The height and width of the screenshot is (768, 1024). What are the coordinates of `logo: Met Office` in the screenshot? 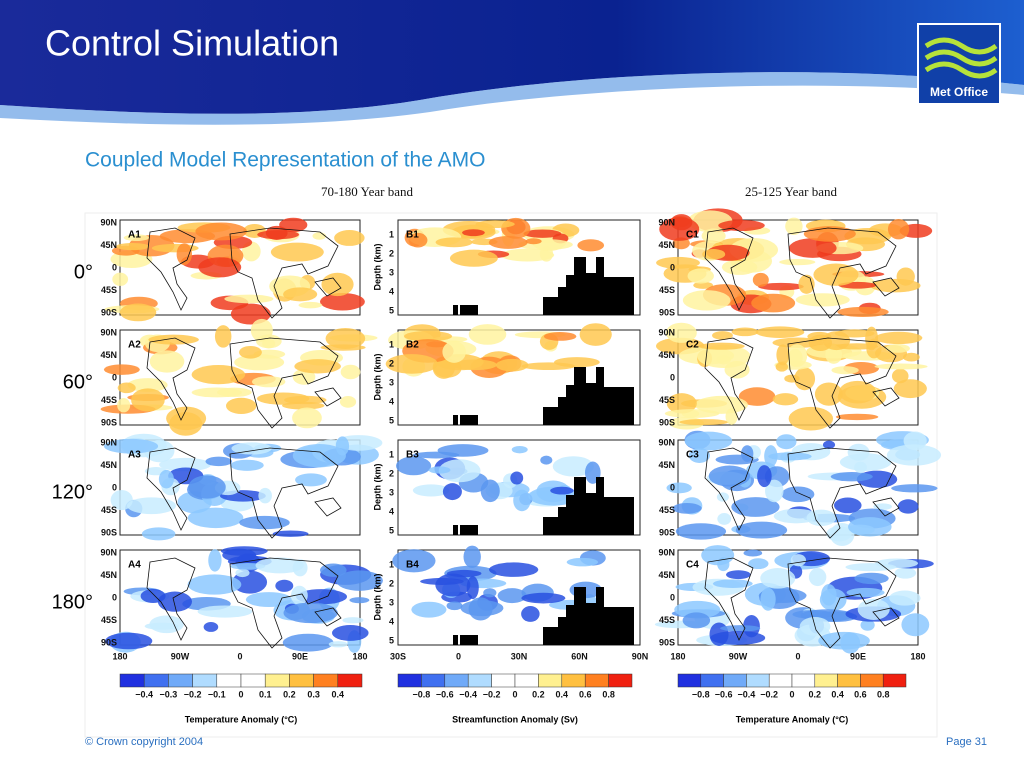 It's located at (959, 64).